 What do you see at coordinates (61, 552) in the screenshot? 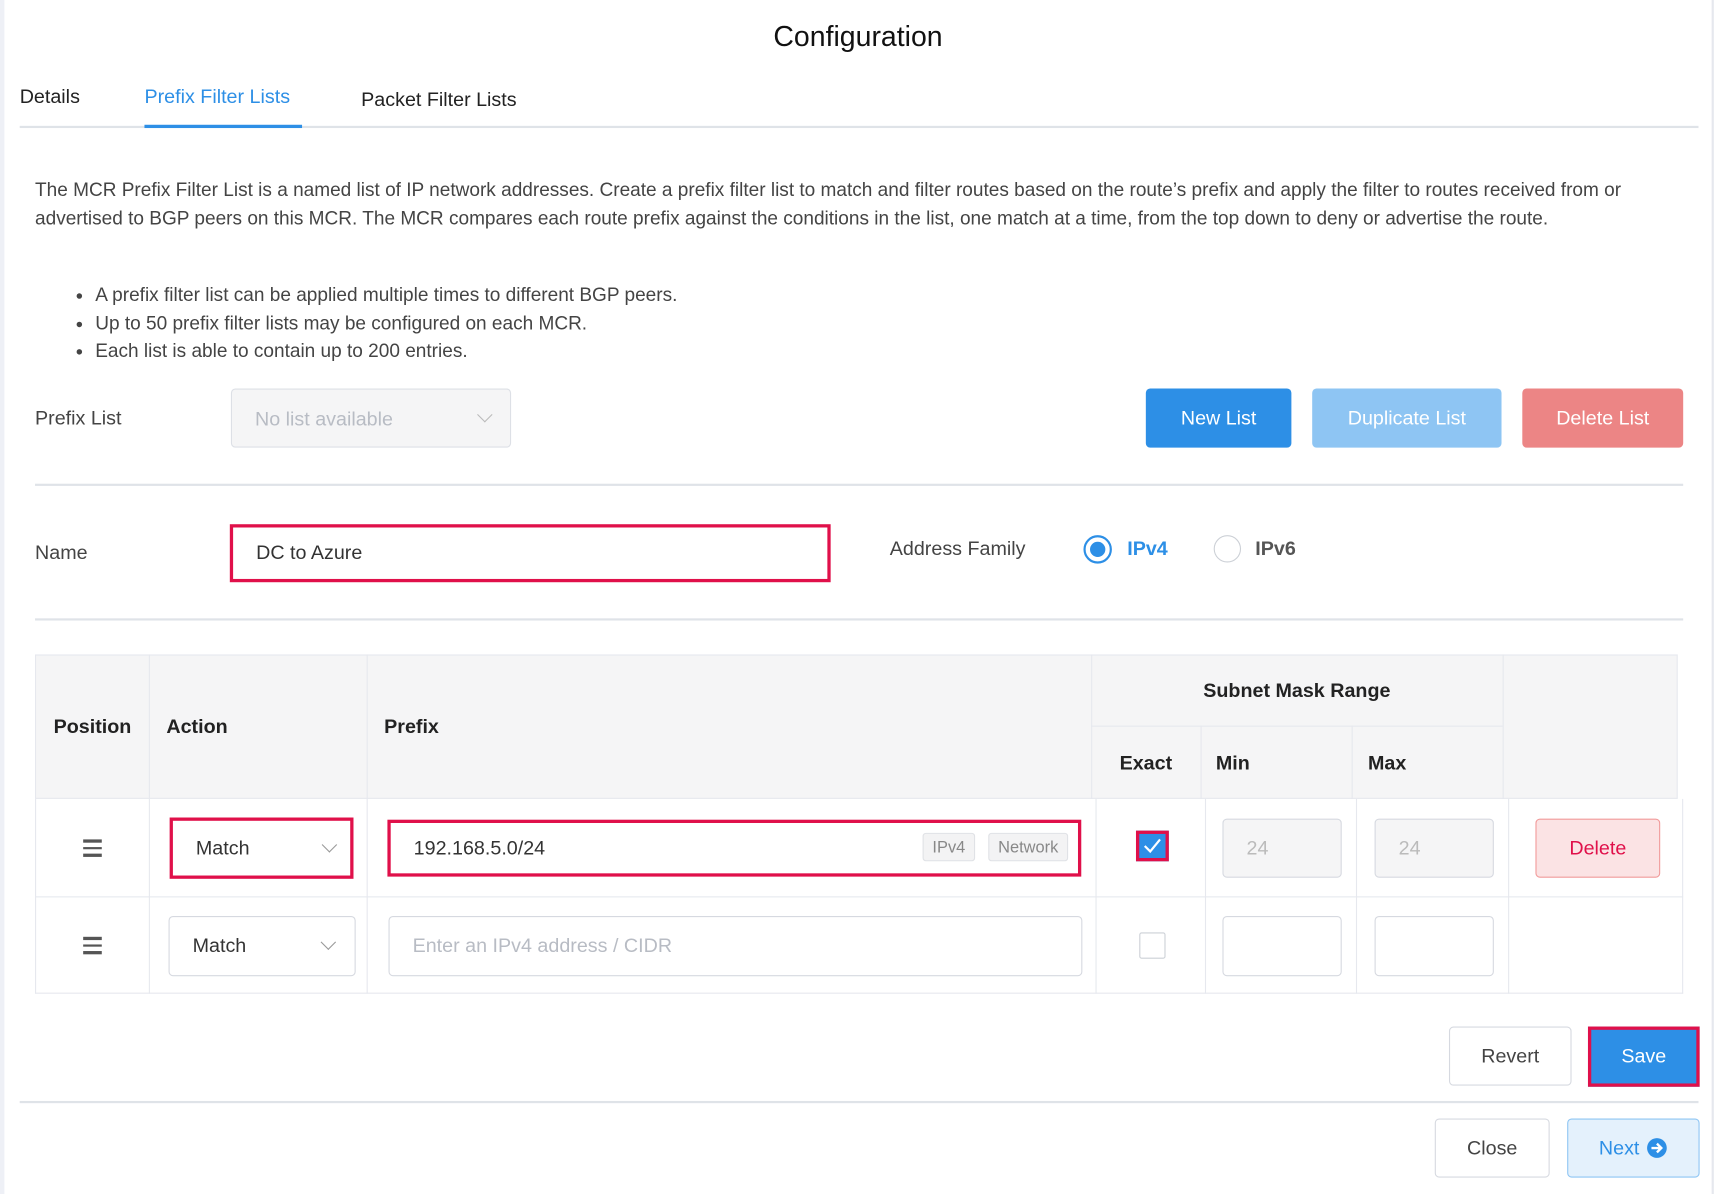
I see `name-label: Name` at bounding box center [61, 552].